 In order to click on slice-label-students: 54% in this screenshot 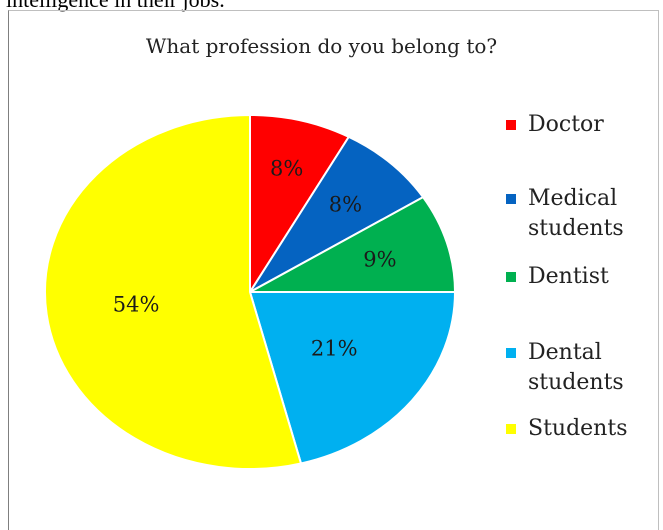, I will do `click(136, 304)`.